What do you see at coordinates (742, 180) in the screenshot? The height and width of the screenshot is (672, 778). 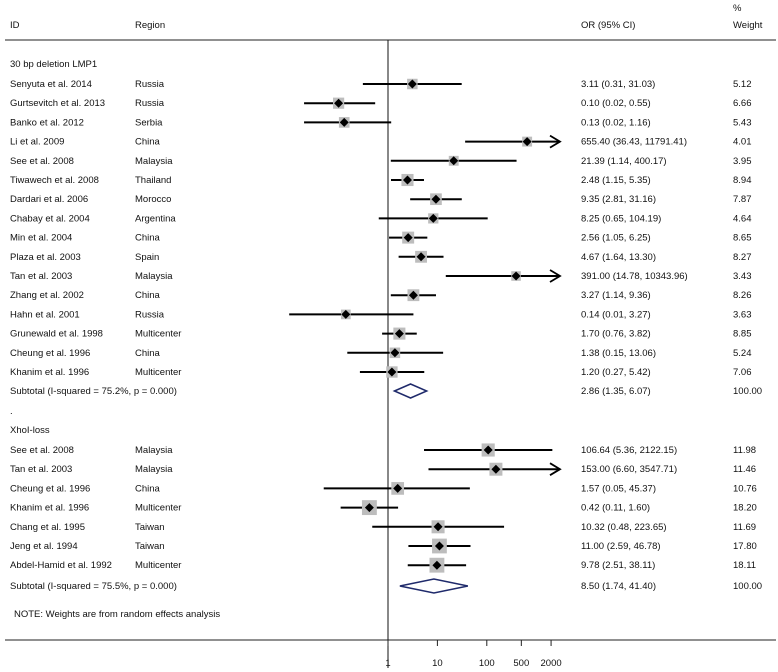 I see `study-weight: 8.94` at bounding box center [742, 180].